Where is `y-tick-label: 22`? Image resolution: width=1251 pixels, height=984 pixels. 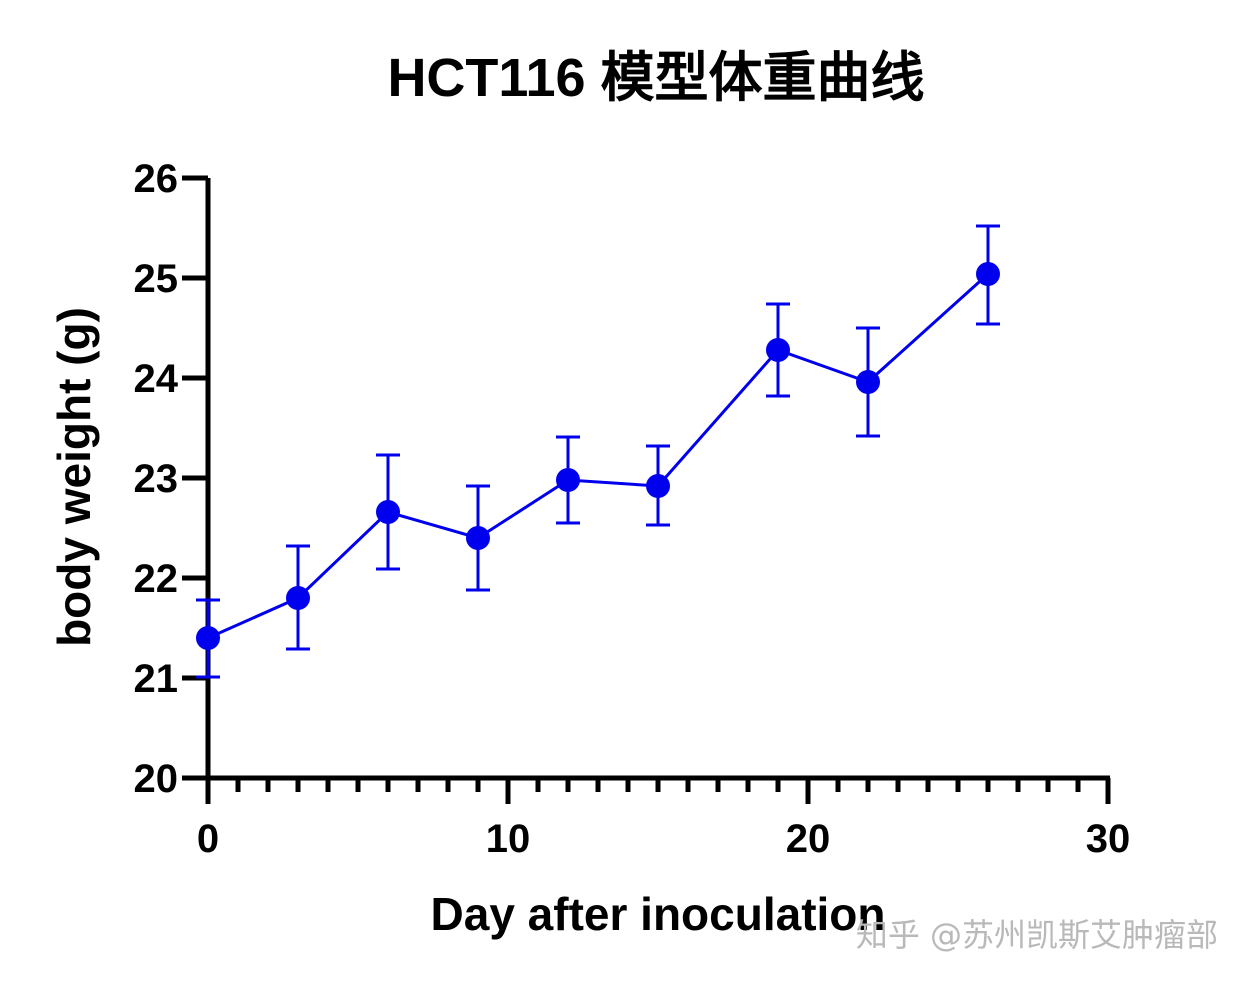 y-tick-label: 22 is located at coordinates (156, 579).